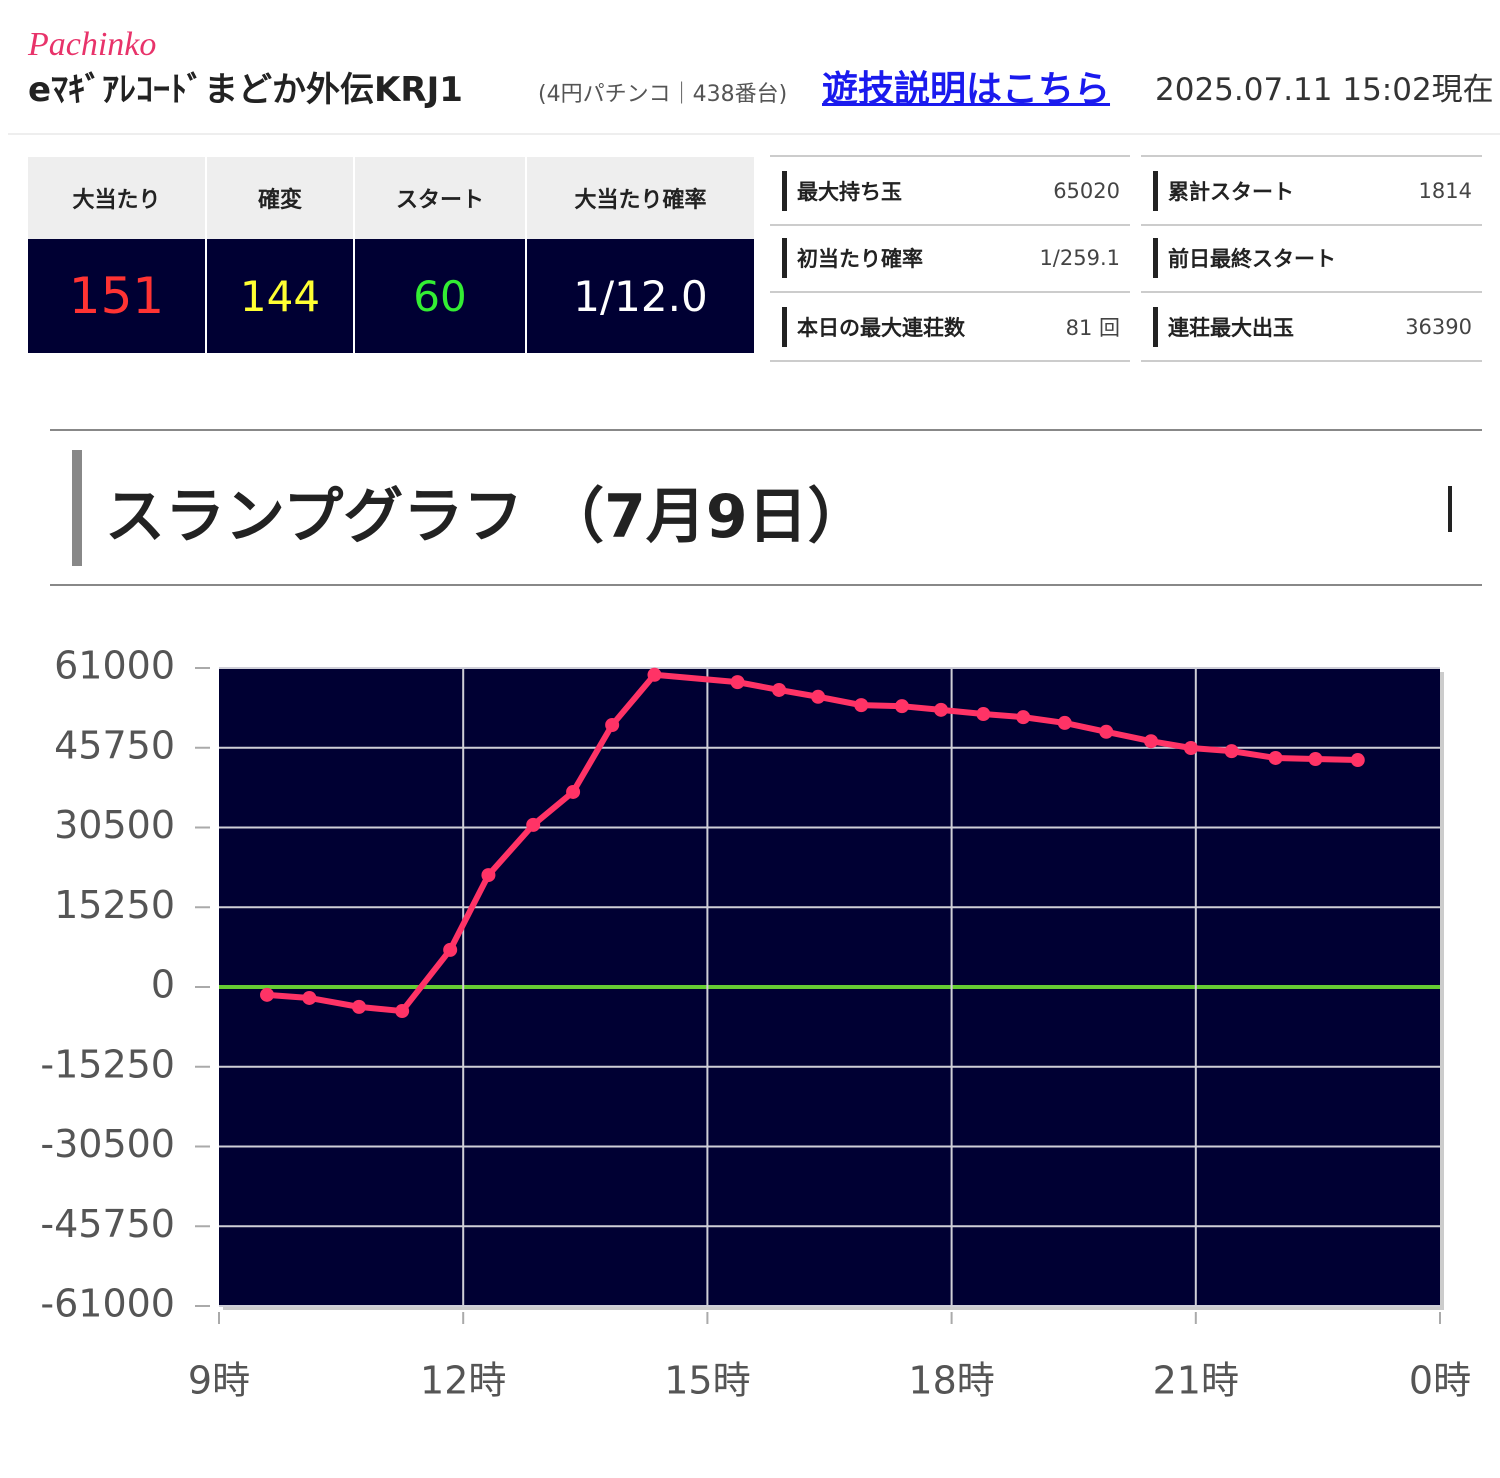 The height and width of the screenshot is (1478, 1500). Describe the element at coordinates (849, 191) in the screenshot. I see `detail-label: 最大持ち玉` at that location.